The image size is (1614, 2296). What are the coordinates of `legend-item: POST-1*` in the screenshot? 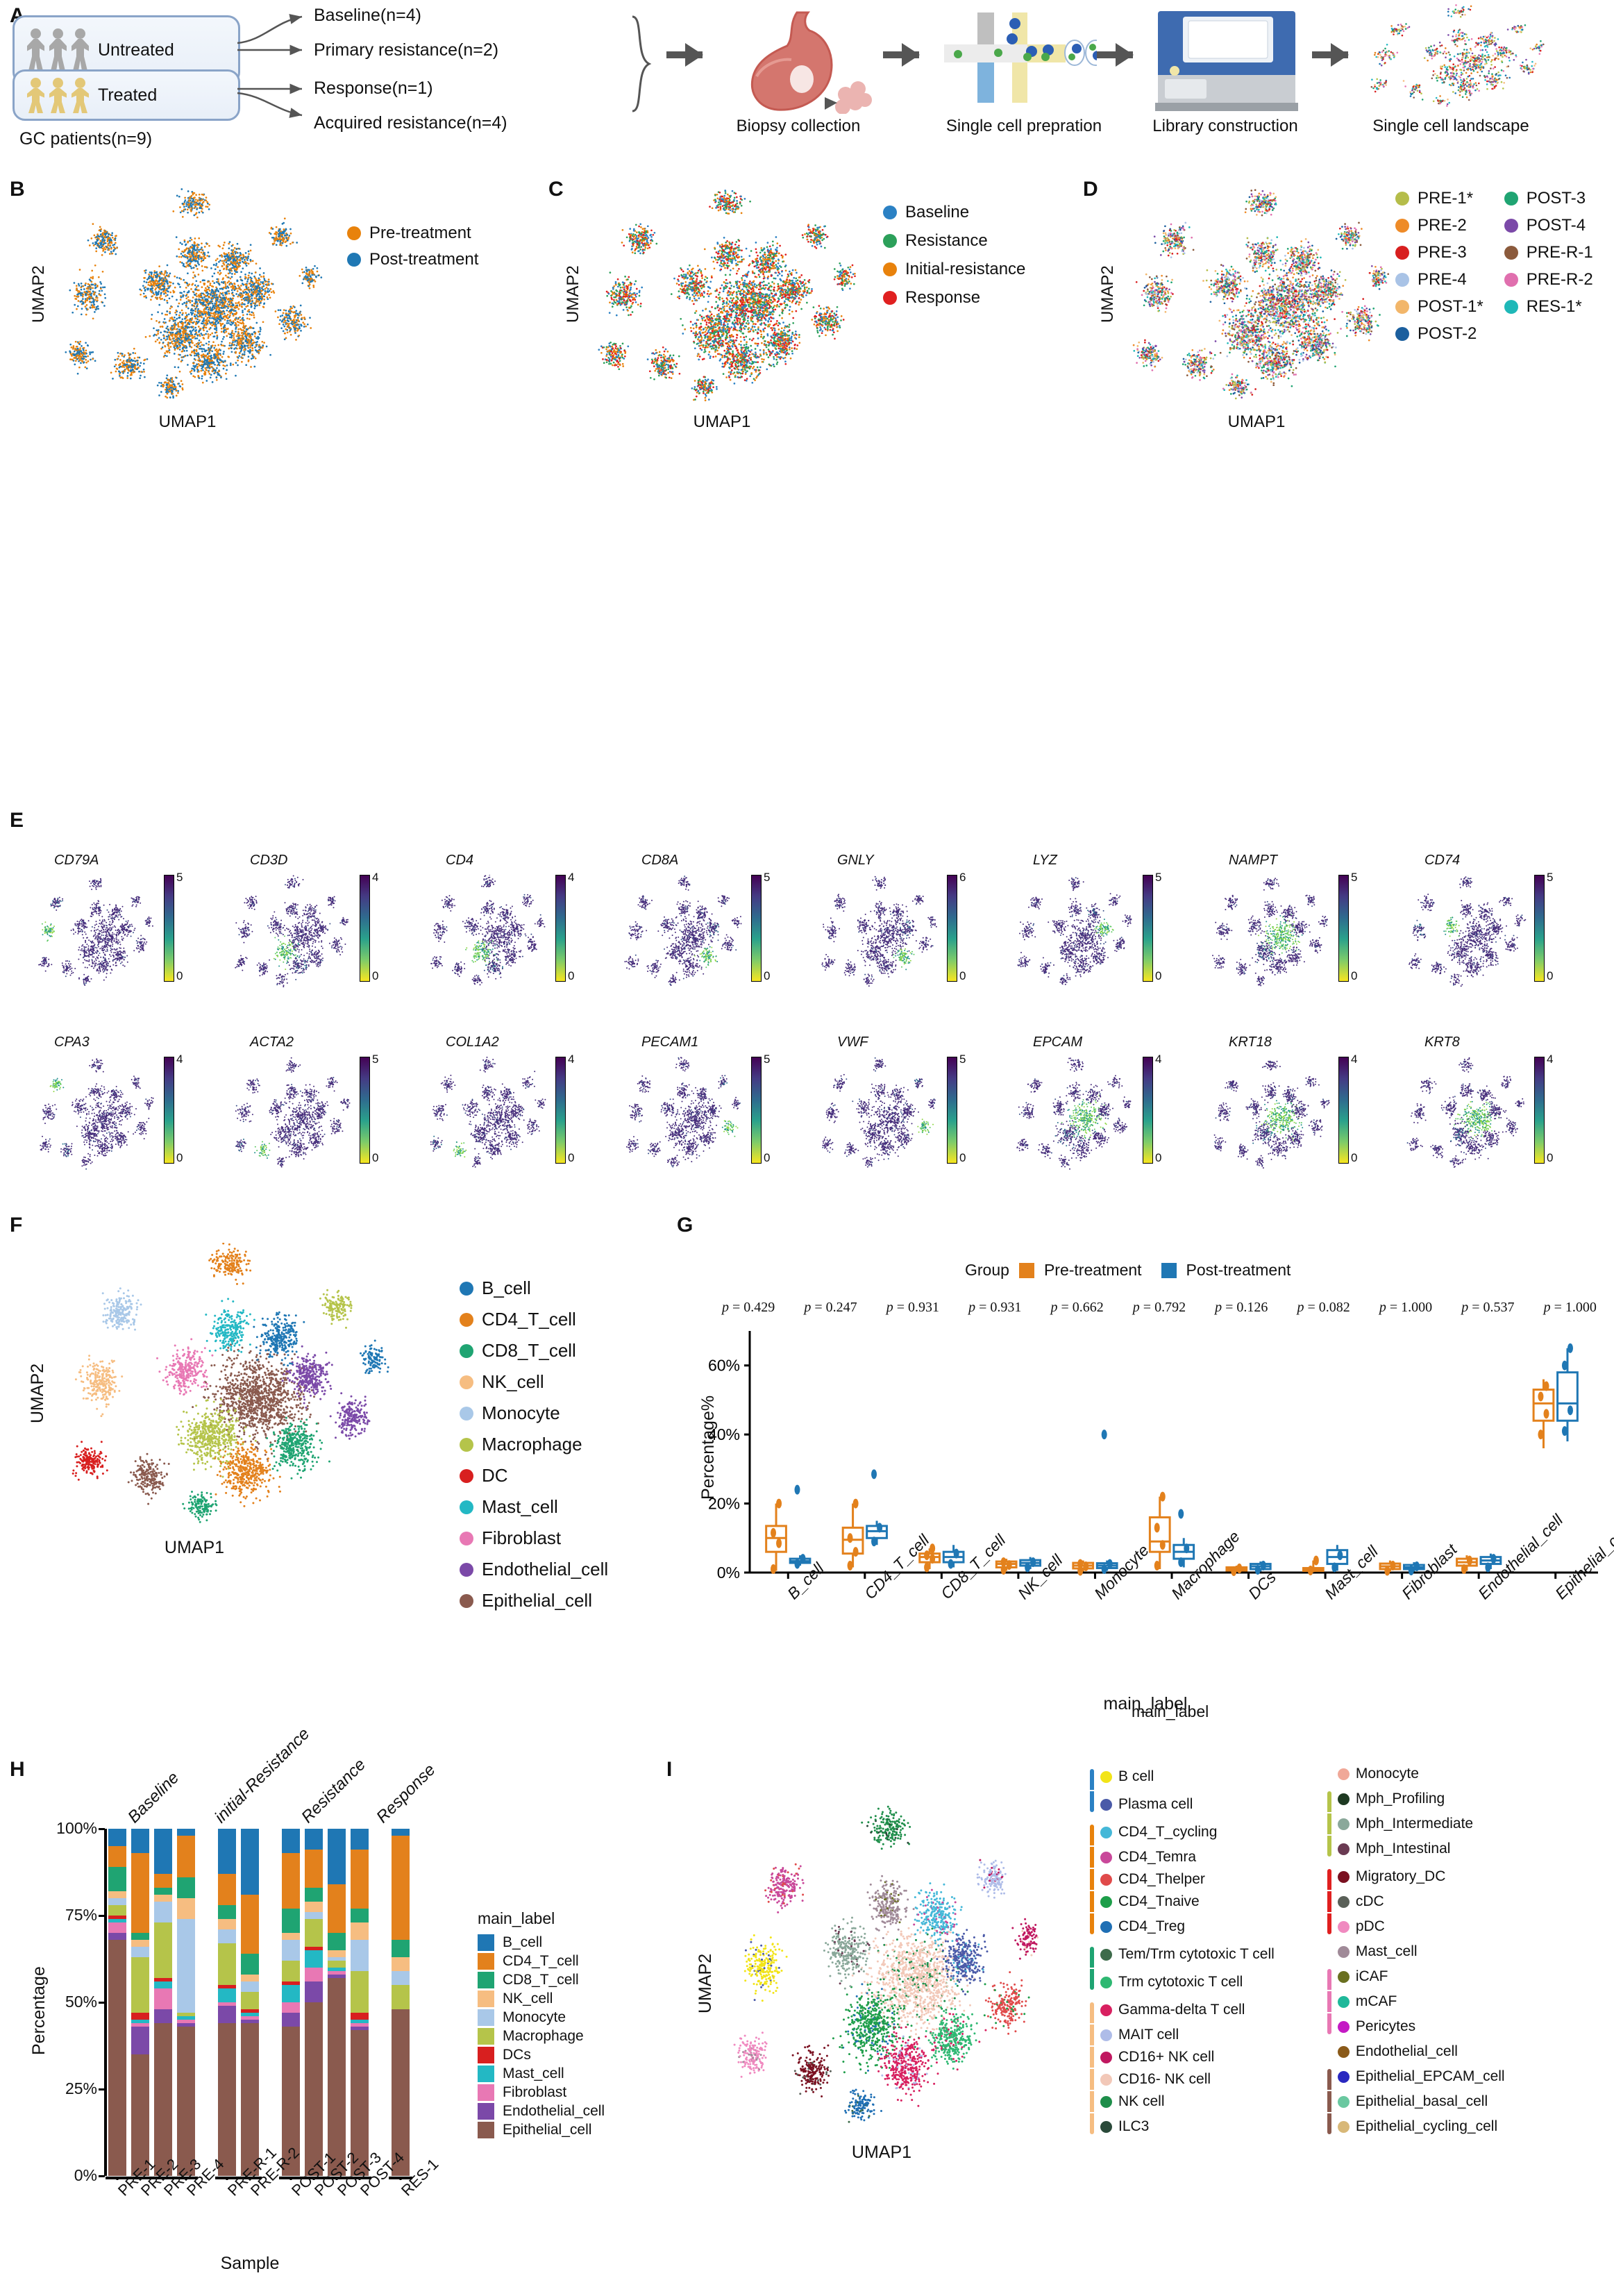 It's located at (1439, 307).